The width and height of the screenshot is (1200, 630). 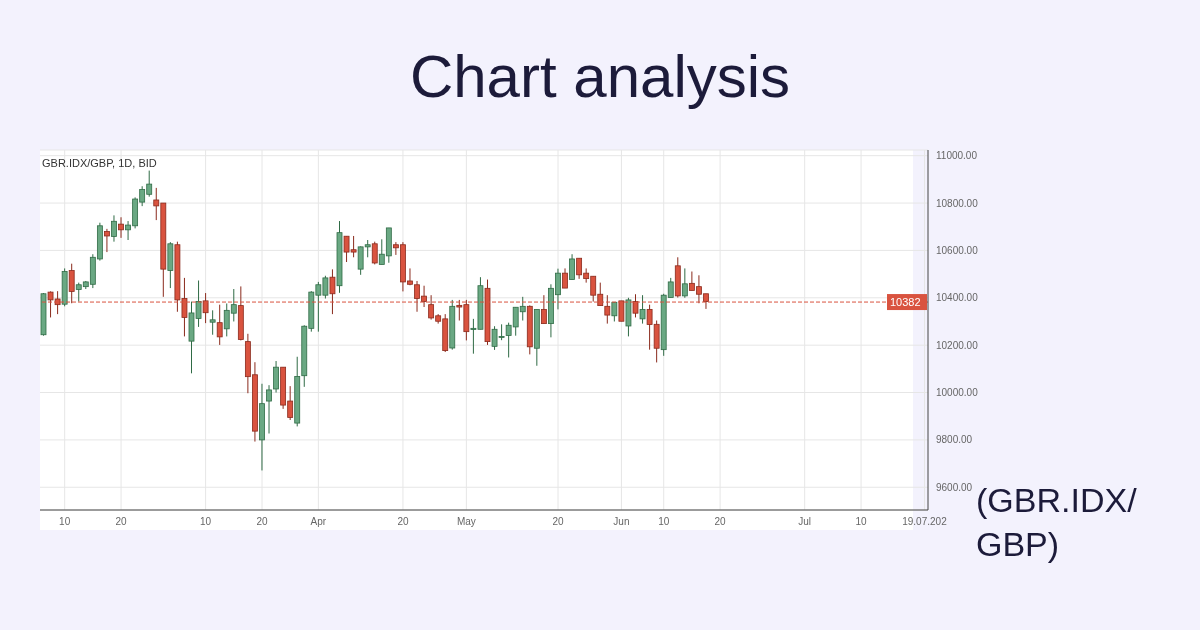 I want to click on y-tick-label: 11000.00, so click(x=957, y=156).